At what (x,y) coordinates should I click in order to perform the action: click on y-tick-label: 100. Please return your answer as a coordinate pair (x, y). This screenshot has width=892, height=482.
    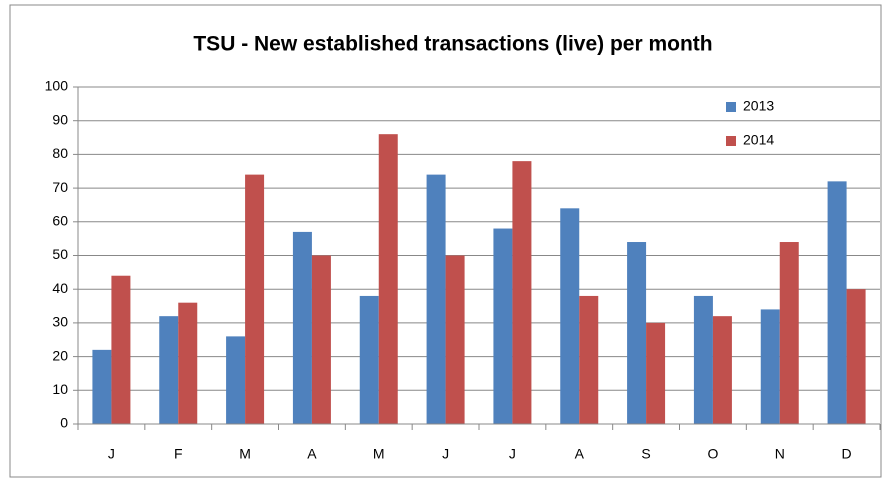
    Looking at the image, I should click on (57, 86).